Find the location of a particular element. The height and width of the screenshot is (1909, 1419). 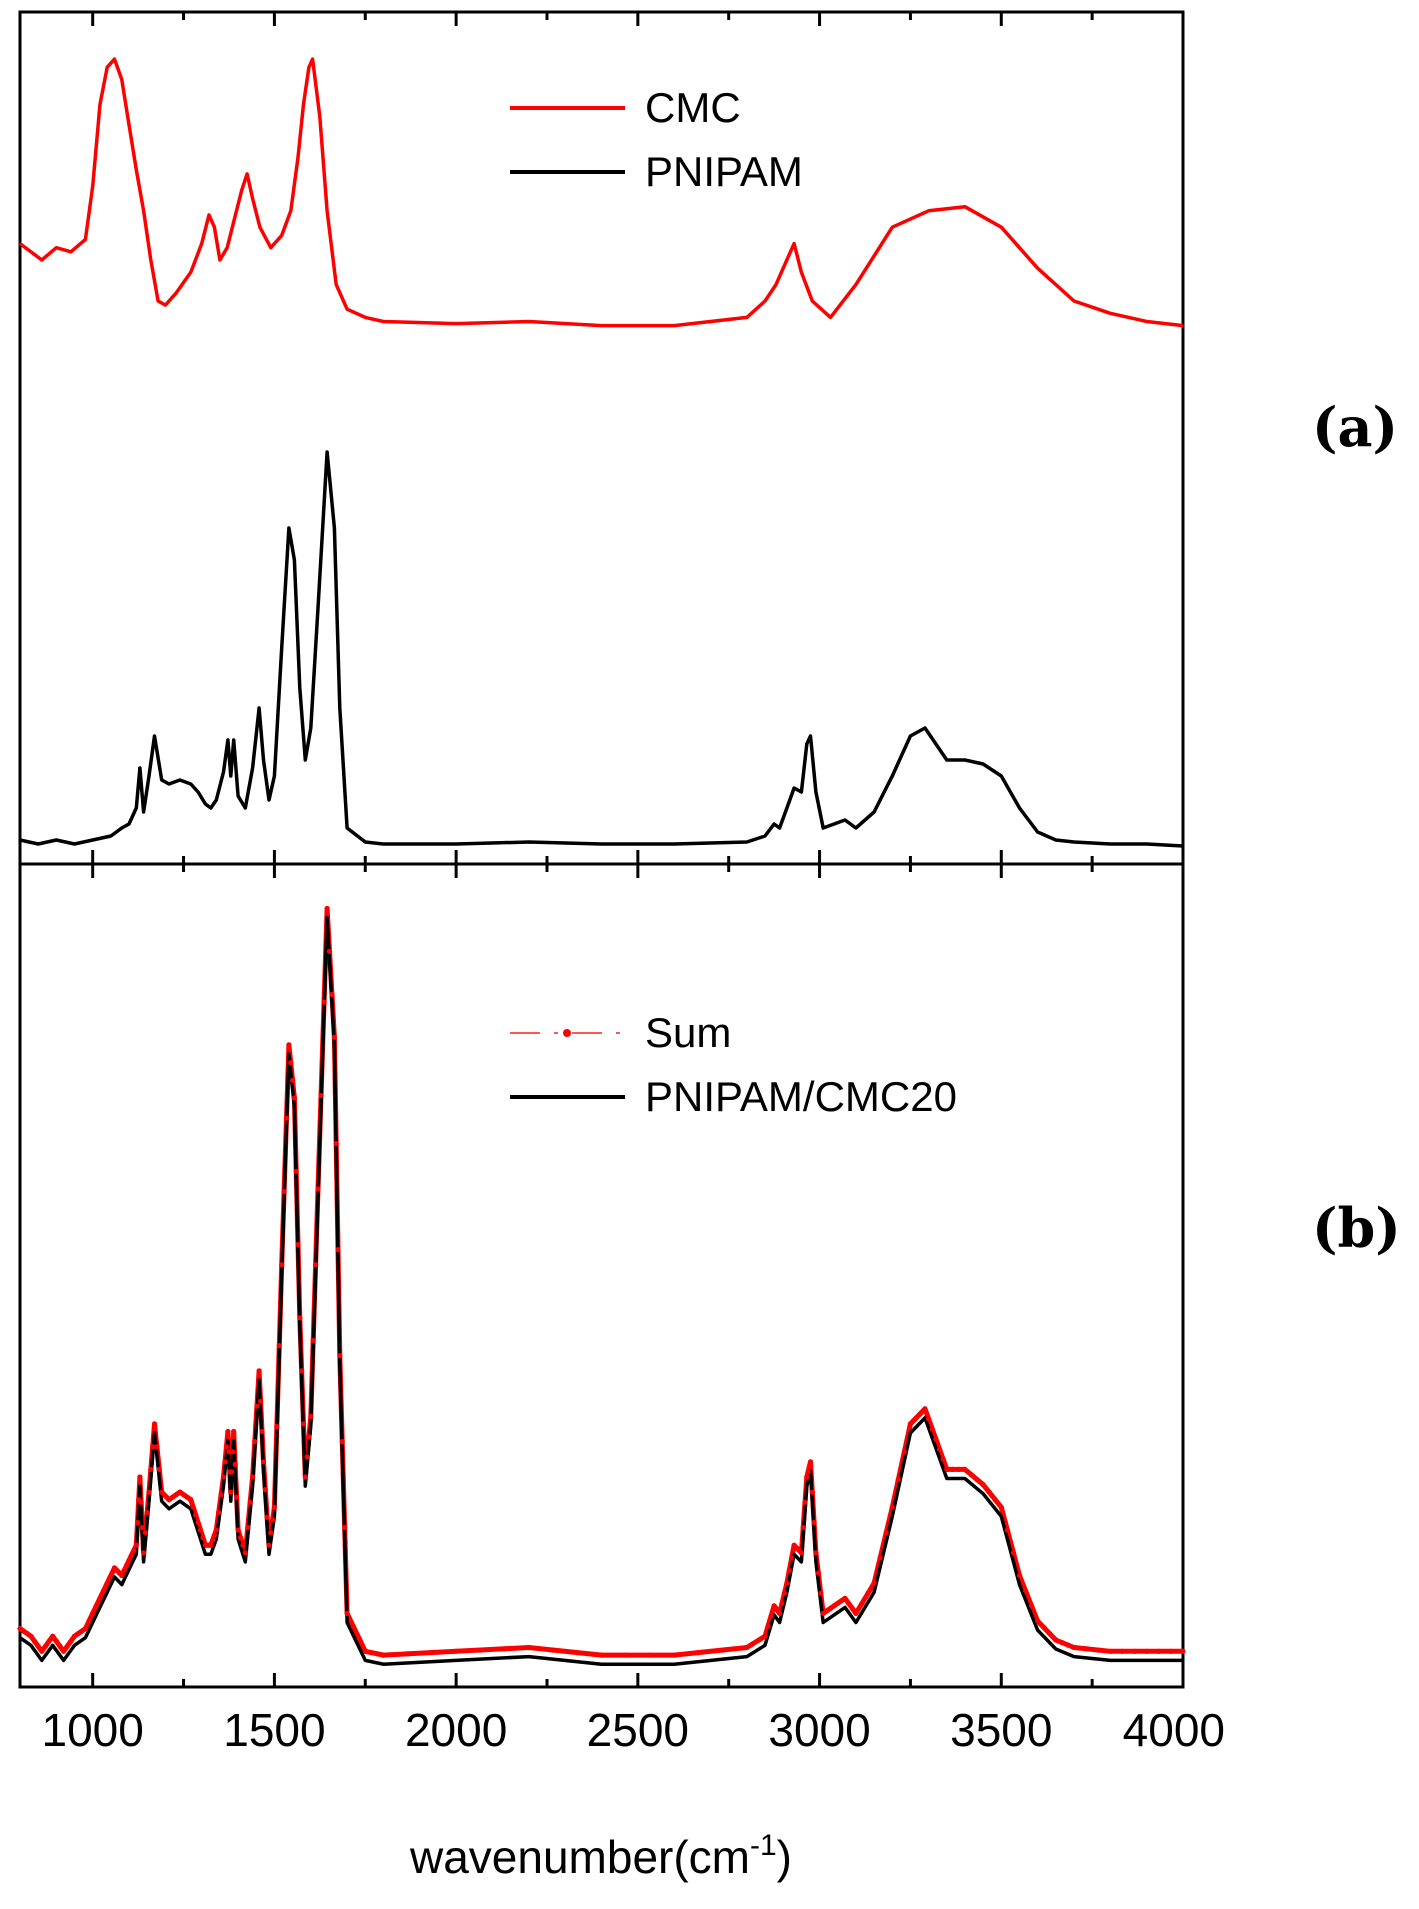

legend-sum-marker is located at coordinates (567, 1033).